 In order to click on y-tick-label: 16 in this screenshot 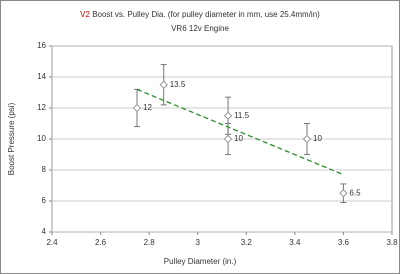, I will do `click(41, 45)`.